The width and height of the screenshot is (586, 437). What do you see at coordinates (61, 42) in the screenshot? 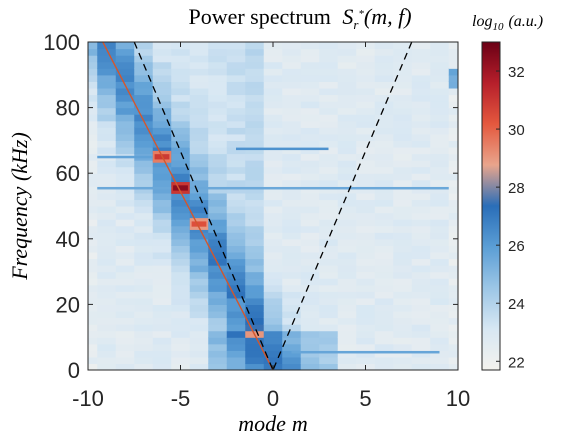
I see `y-tick-label: 100` at bounding box center [61, 42].